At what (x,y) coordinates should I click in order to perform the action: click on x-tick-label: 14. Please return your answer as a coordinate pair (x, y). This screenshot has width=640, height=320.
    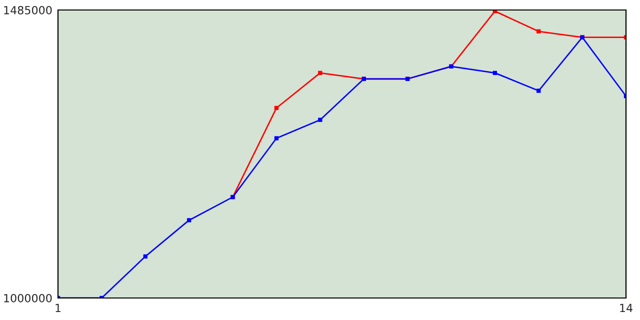
    Looking at the image, I should click on (626, 308).